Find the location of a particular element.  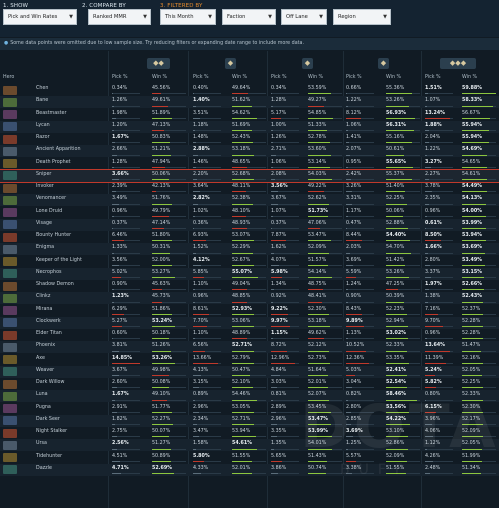

hero-name: Axe is located at coordinates (40, 358).